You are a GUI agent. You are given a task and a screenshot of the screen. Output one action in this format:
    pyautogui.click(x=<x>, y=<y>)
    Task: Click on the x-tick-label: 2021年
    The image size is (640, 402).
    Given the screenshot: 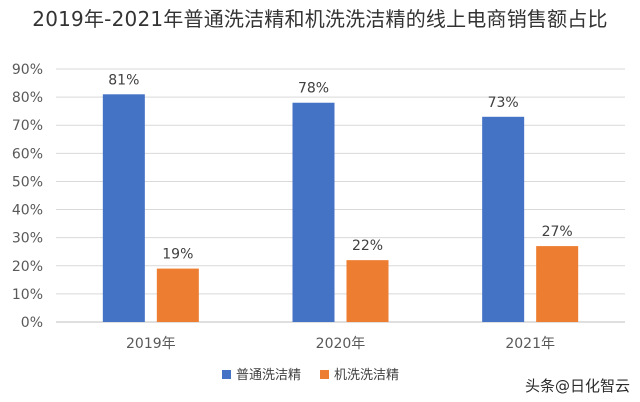 What is the action you would take?
    pyautogui.click(x=530, y=344)
    